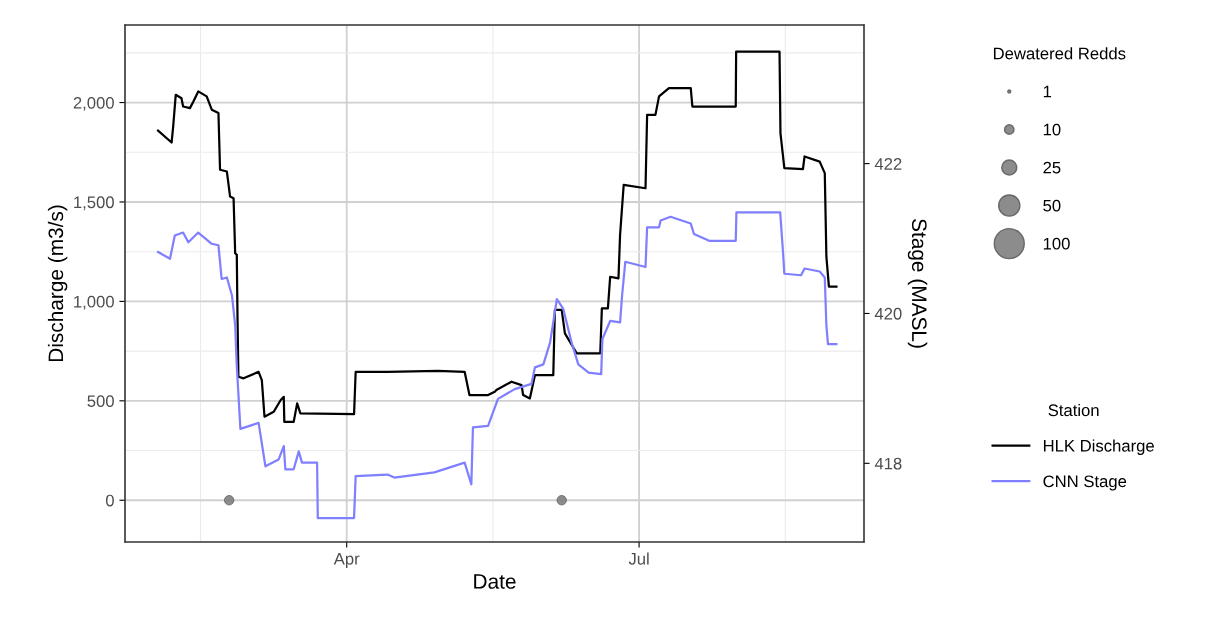 This screenshot has height=621, width=1230. I want to click on y-tick-label: 1,000, so click(94, 302).